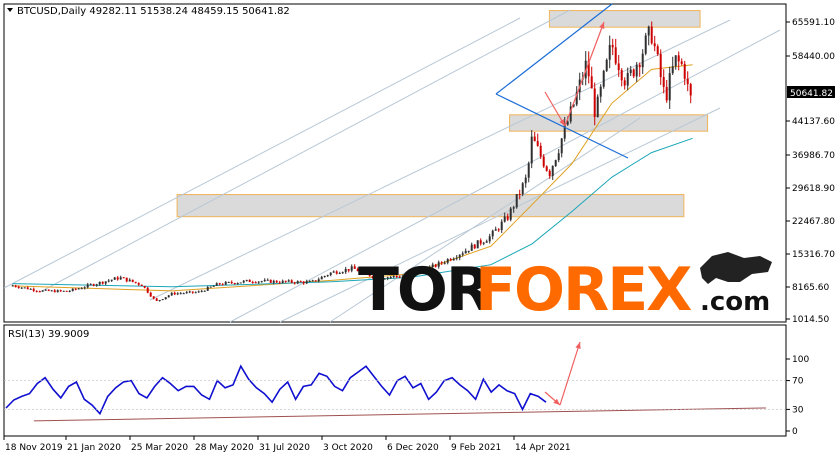 This screenshot has height=462, width=838. I want to click on x-tick-label: 18 Nov 2019, so click(34, 448).